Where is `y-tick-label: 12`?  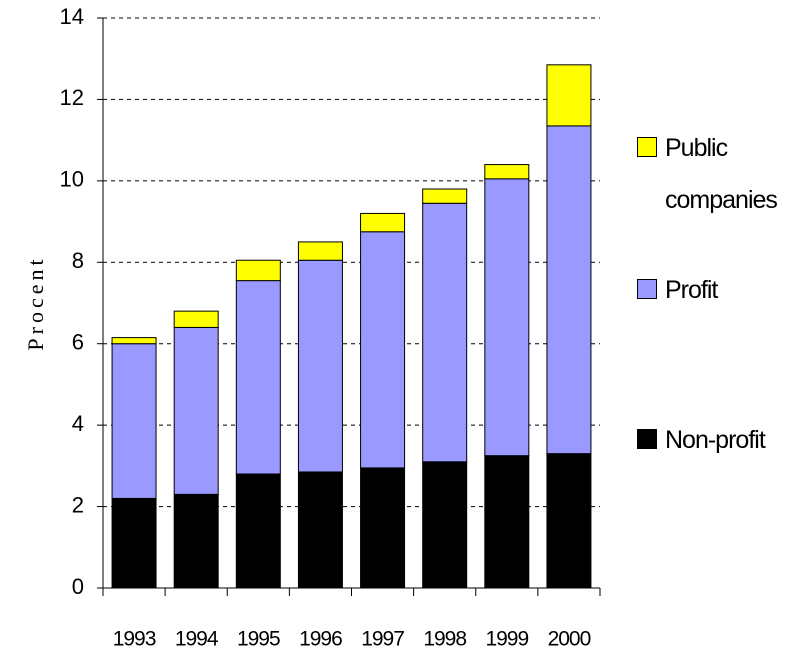 y-tick-label: 12 is located at coordinates (72, 97).